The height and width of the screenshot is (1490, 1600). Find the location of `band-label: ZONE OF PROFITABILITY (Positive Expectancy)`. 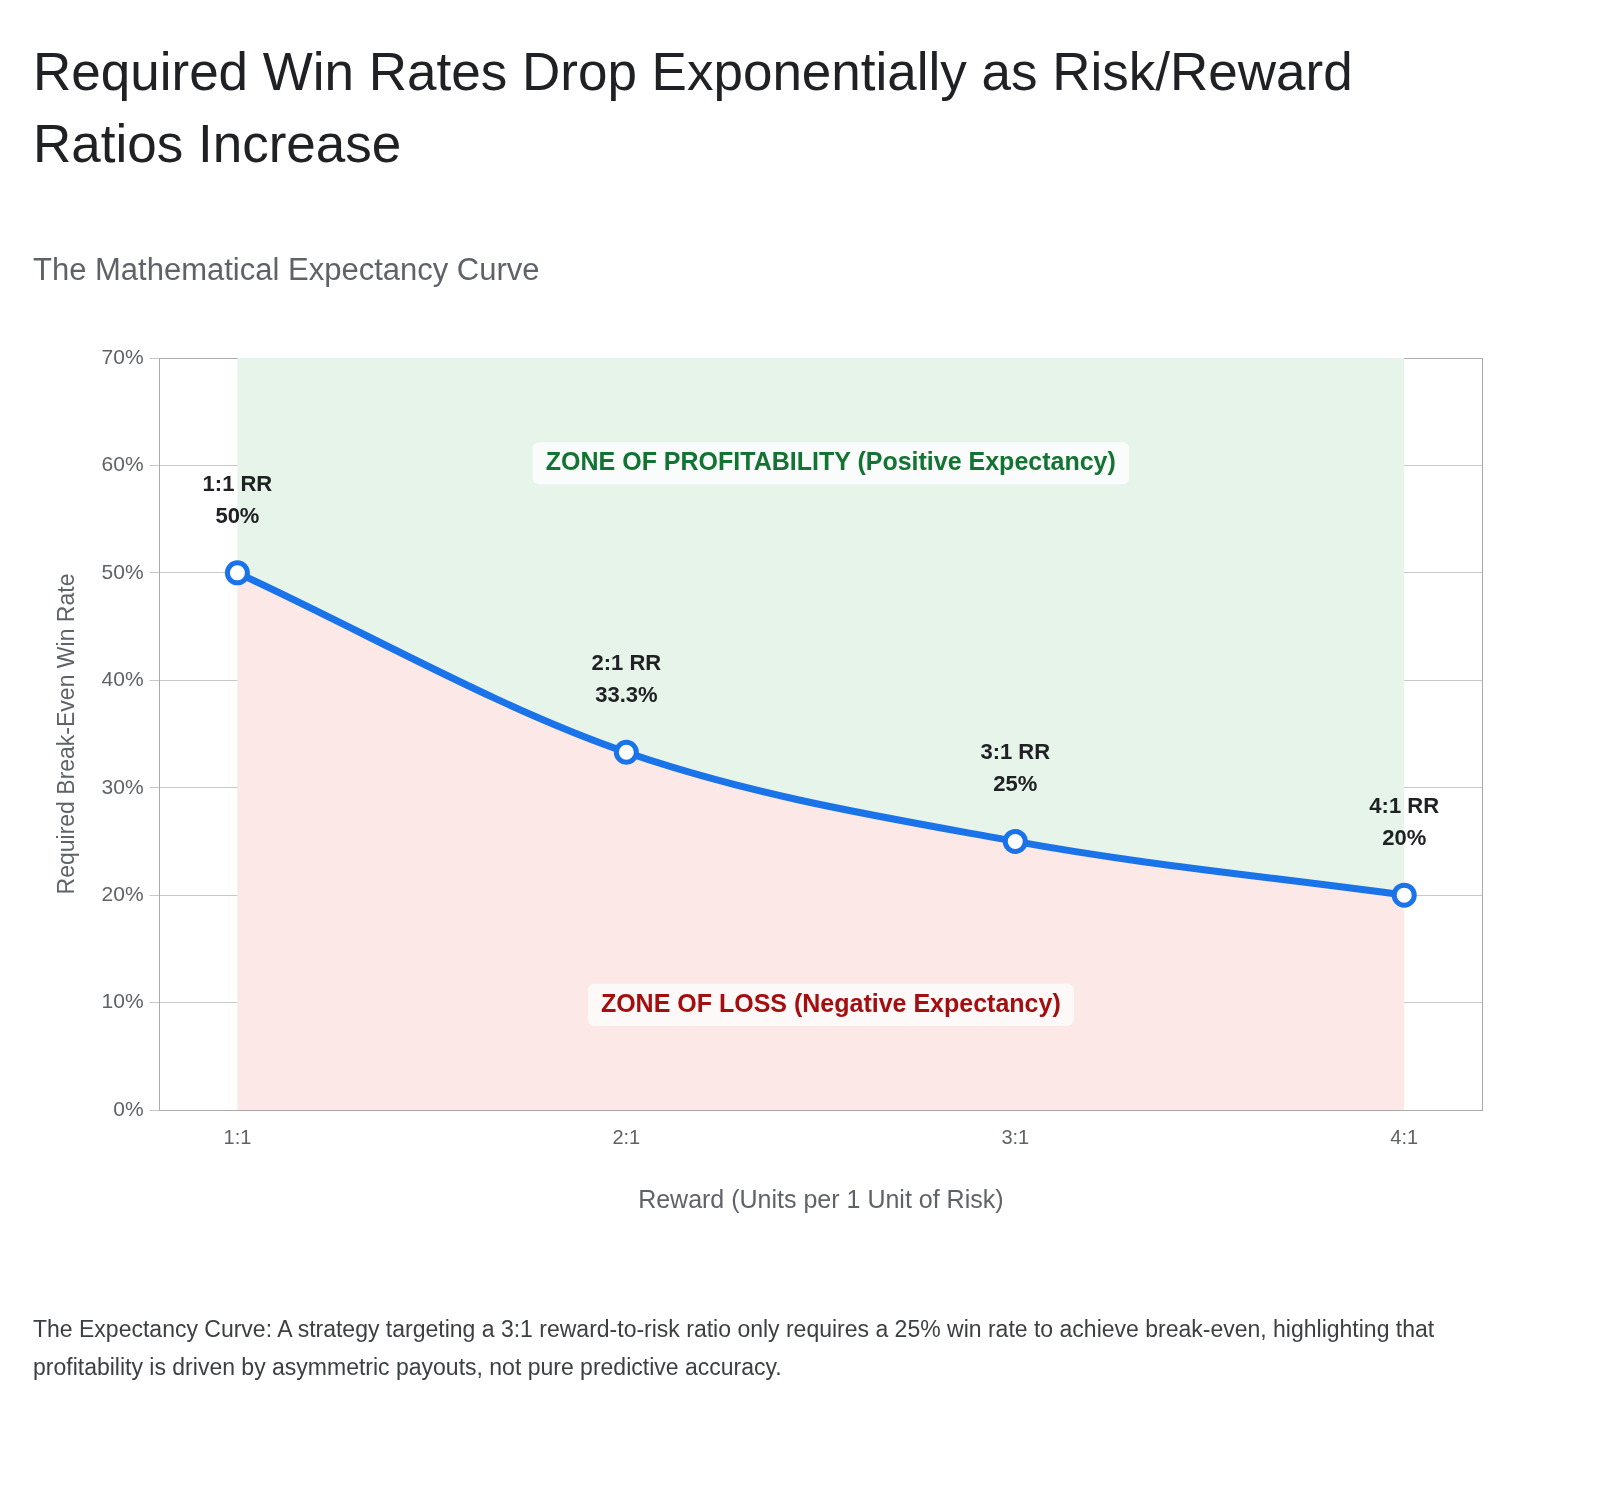

band-label: ZONE OF PROFITABILITY (Positive Expectancy) is located at coordinates (830, 461).